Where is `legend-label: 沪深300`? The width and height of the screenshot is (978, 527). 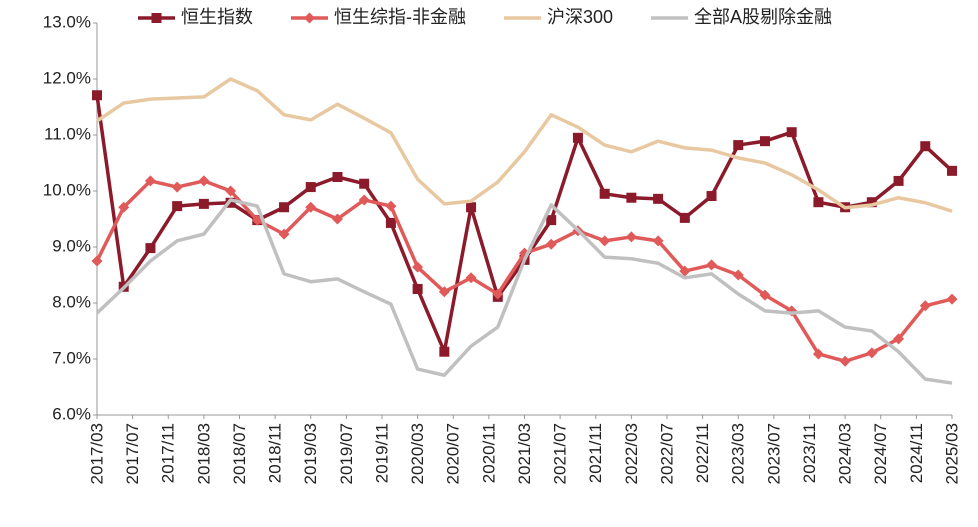
legend-label: 沪深300 is located at coordinates (580, 17).